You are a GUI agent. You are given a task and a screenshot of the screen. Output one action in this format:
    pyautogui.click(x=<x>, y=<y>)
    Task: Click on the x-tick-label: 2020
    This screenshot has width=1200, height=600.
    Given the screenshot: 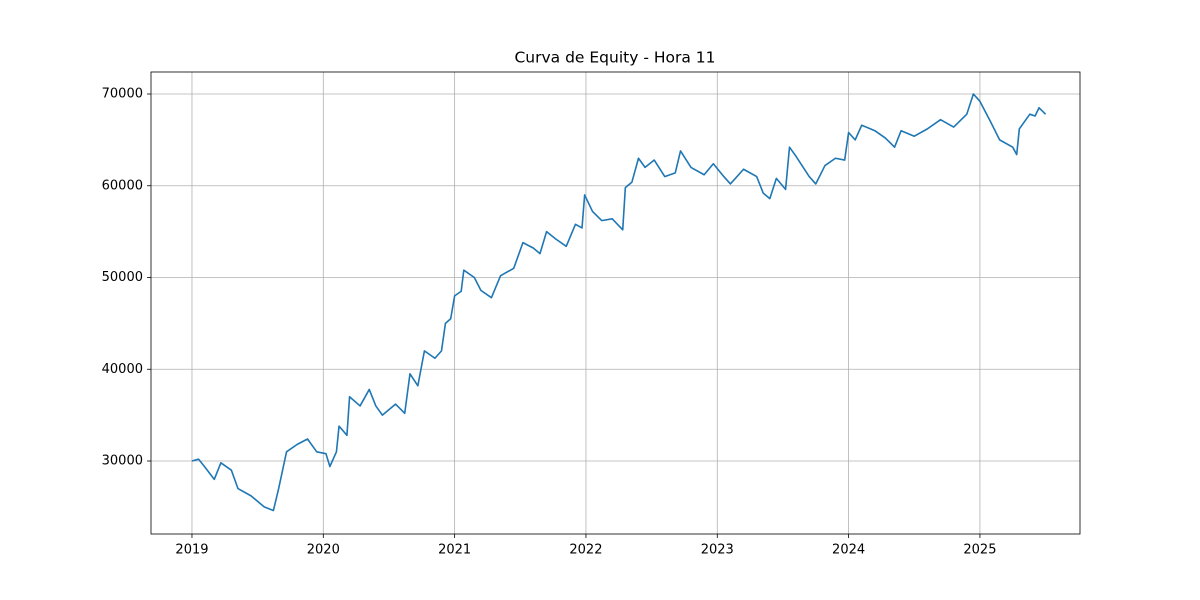 What is the action you would take?
    pyautogui.click(x=323, y=550)
    